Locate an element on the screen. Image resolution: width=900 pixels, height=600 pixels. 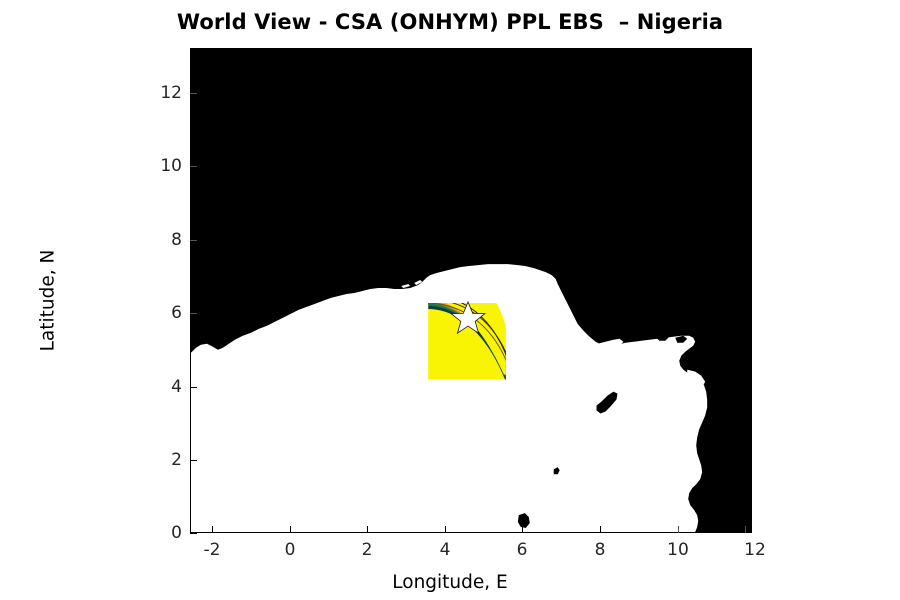
y-axis-ticks: 0 2 4 6 8 10 12 is located at coordinates (154, 300).